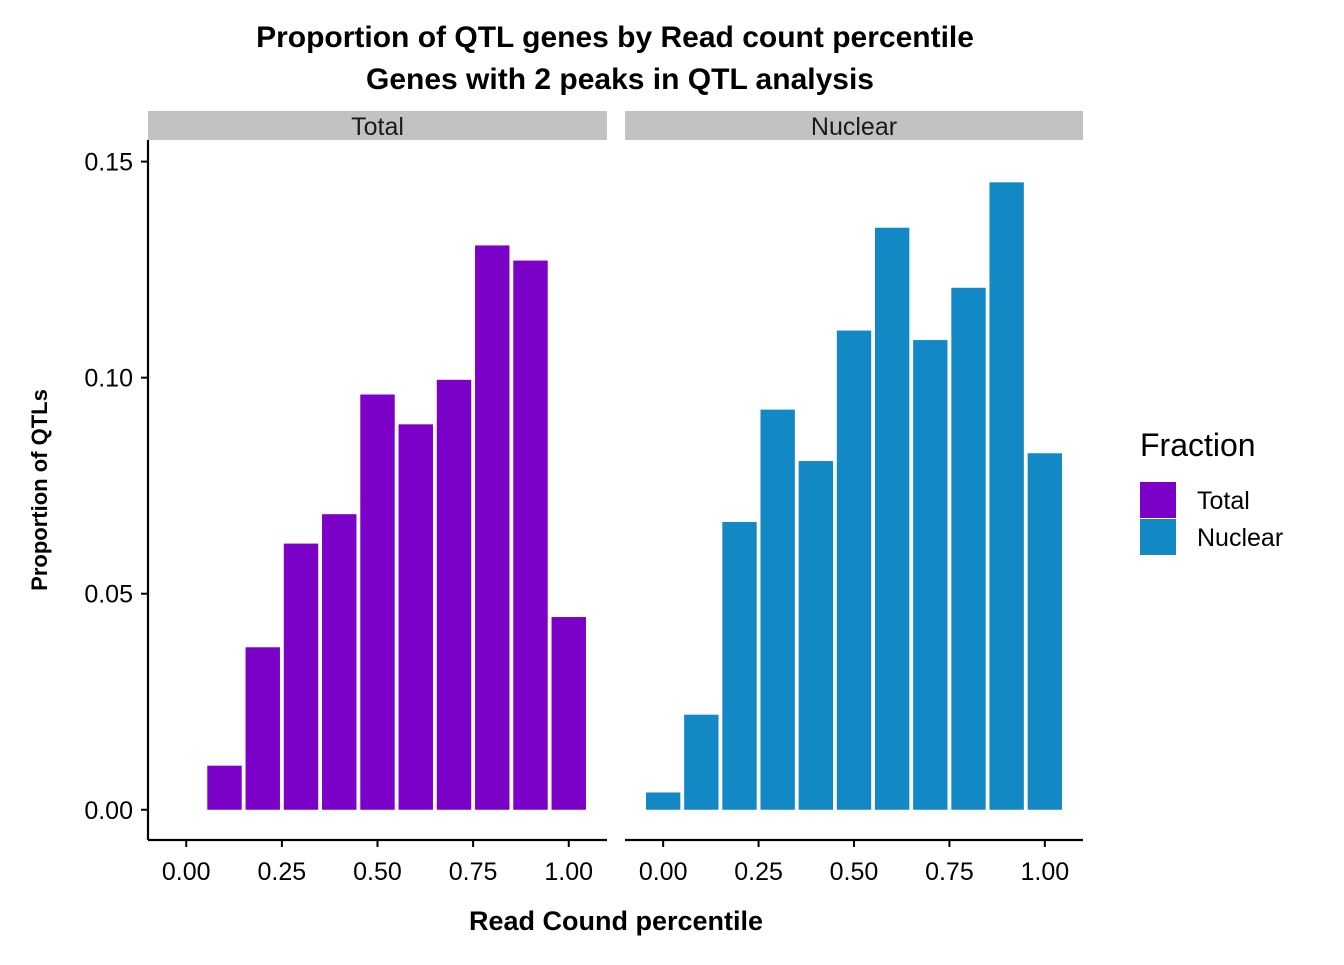 This screenshot has width=1344, height=965. Describe the element at coordinates (108, 811) in the screenshot. I see `y-tick-label: 0.00` at that location.